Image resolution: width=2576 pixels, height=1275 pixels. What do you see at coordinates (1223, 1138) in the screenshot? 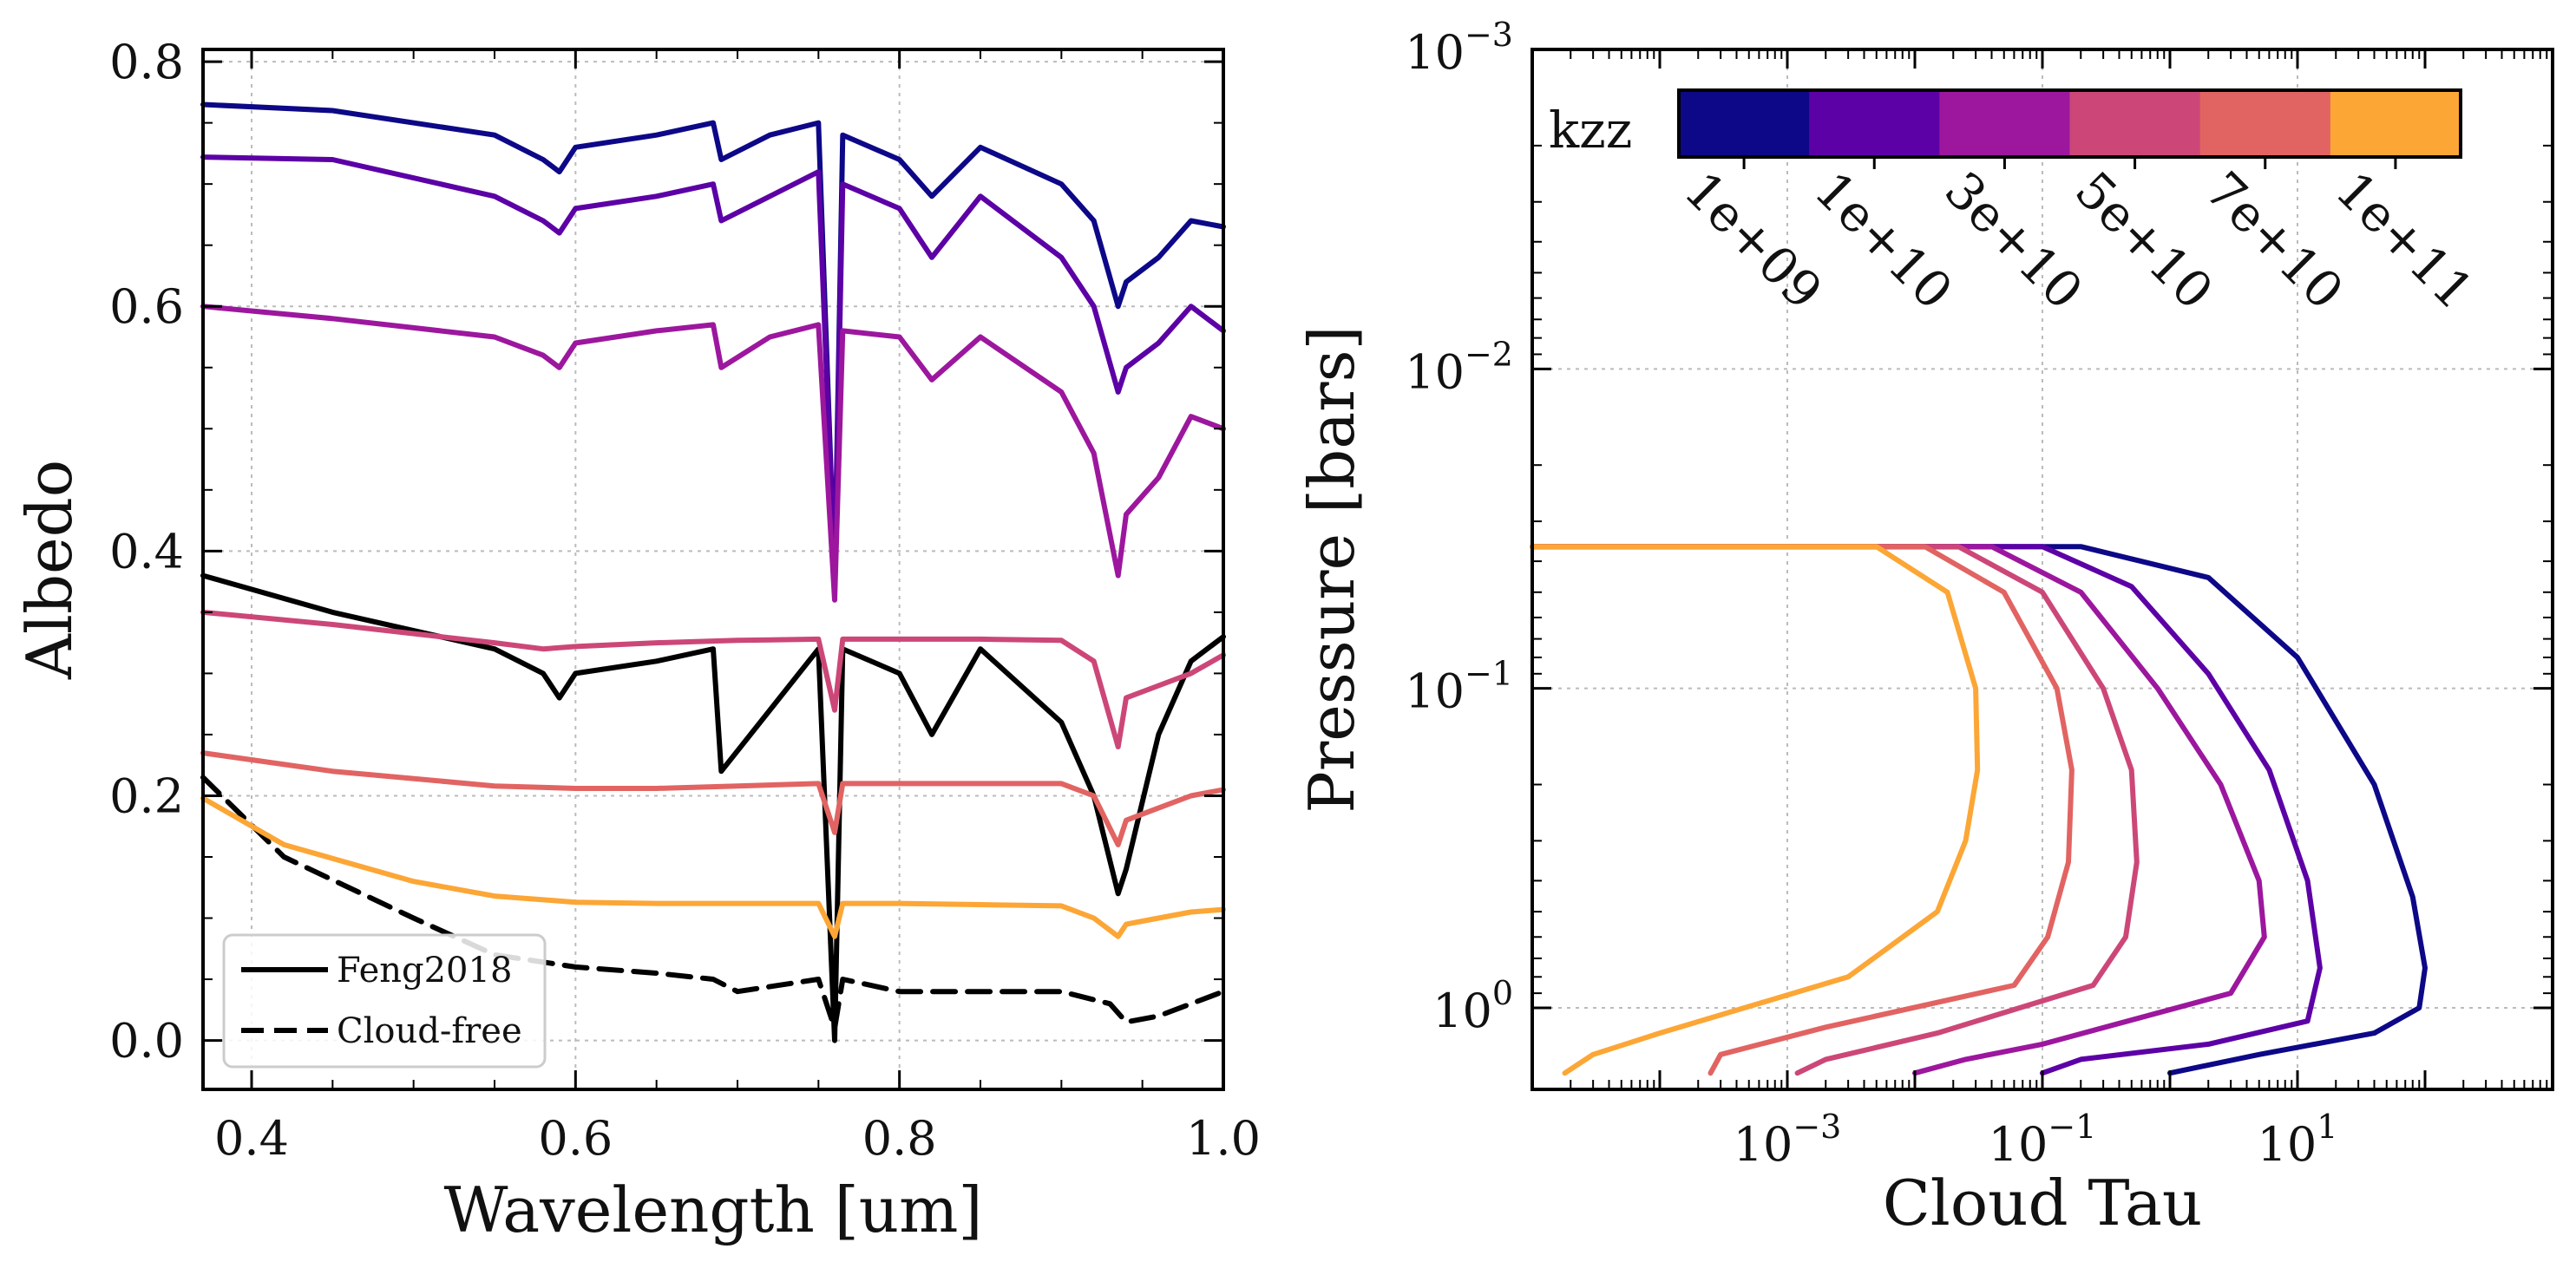
I see `x-tick-label-0-3: 1.0` at bounding box center [1223, 1138].